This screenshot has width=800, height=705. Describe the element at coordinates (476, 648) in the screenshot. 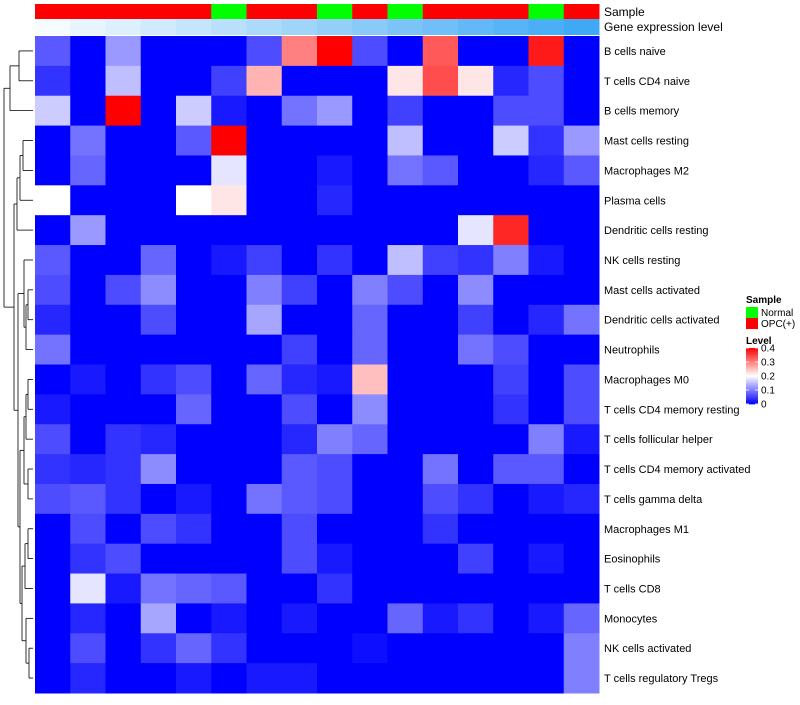

I see `heat-cell-r20-c12` at that location.